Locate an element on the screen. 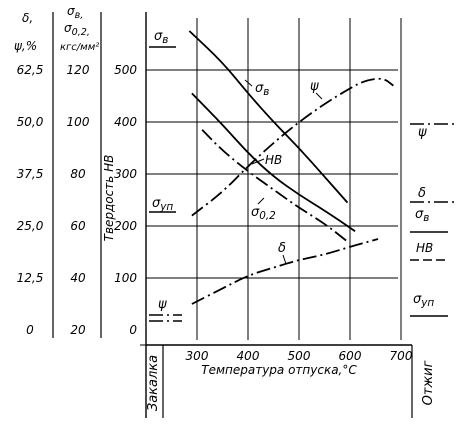 The width and height of the screenshot is (466, 426). tick-label-delta-psi: 12,5 is located at coordinates (30, 278).